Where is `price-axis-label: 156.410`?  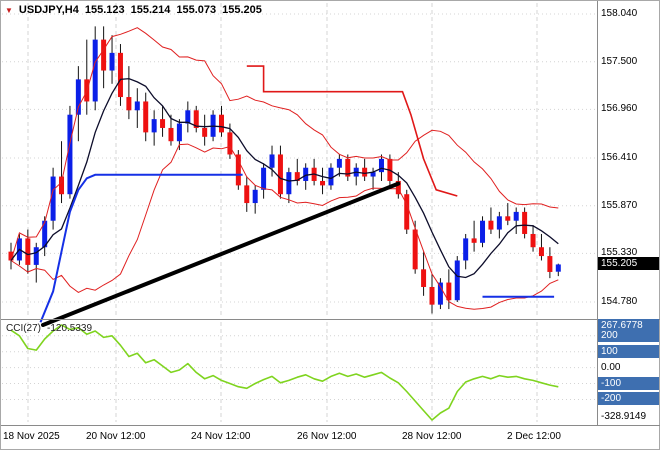
price-axis-label: 156.410 is located at coordinates (619, 157).